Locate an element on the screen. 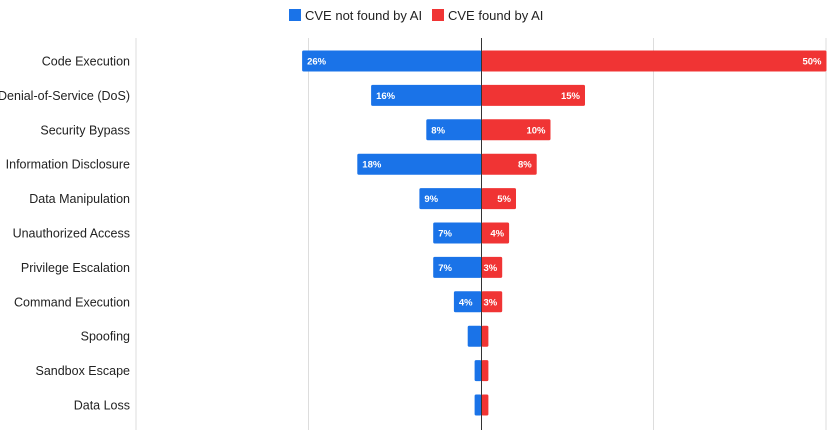 The height and width of the screenshot is (436, 835). legend-item-1: CVE found by AI is located at coordinates (487, 15).